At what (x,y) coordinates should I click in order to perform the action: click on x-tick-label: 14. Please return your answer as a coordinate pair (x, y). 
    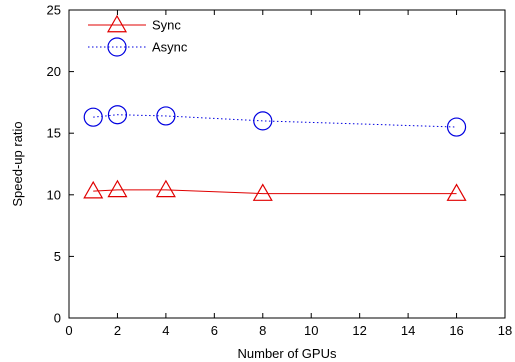
    Looking at the image, I should click on (408, 330).